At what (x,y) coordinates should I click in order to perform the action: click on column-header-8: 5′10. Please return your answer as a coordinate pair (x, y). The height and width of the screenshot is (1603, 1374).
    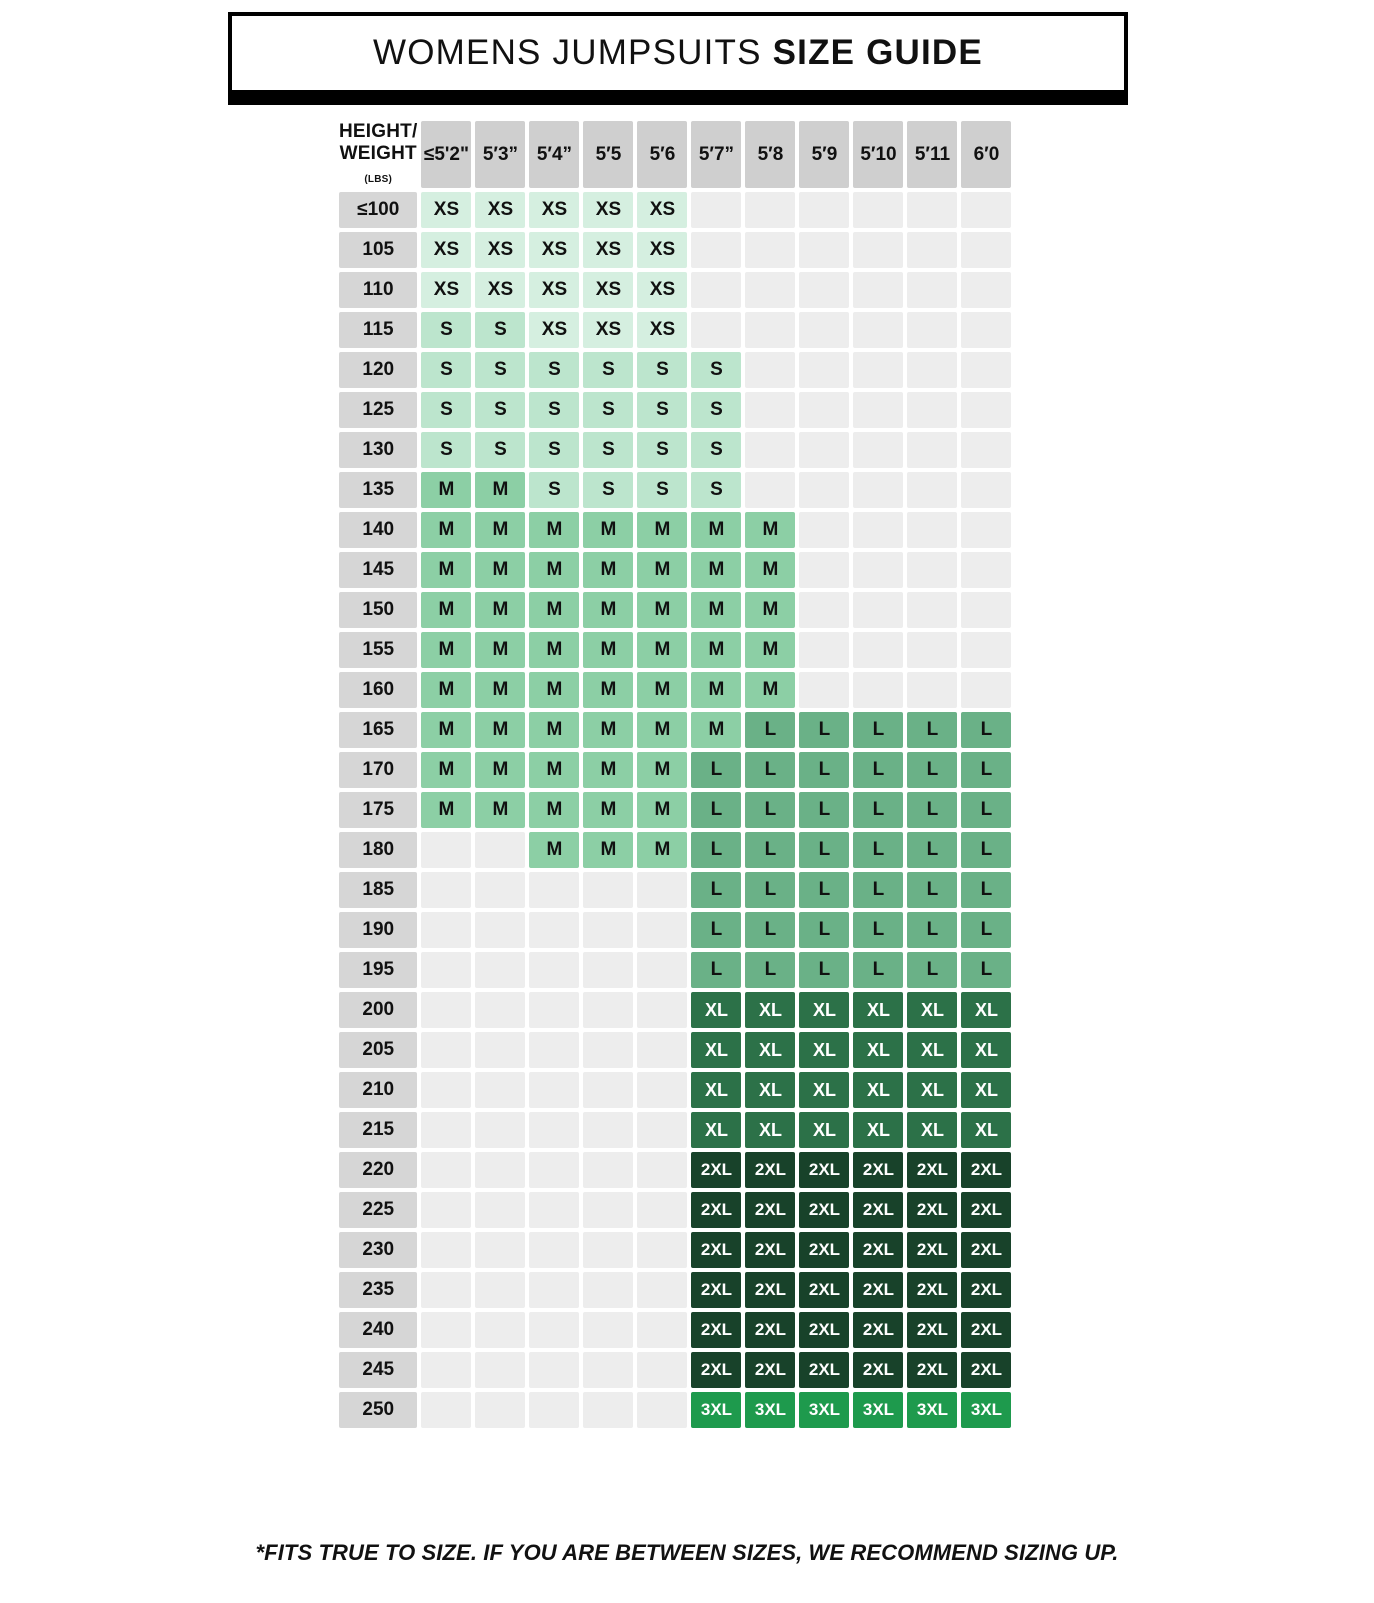
    Looking at the image, I should click on (878, 155).